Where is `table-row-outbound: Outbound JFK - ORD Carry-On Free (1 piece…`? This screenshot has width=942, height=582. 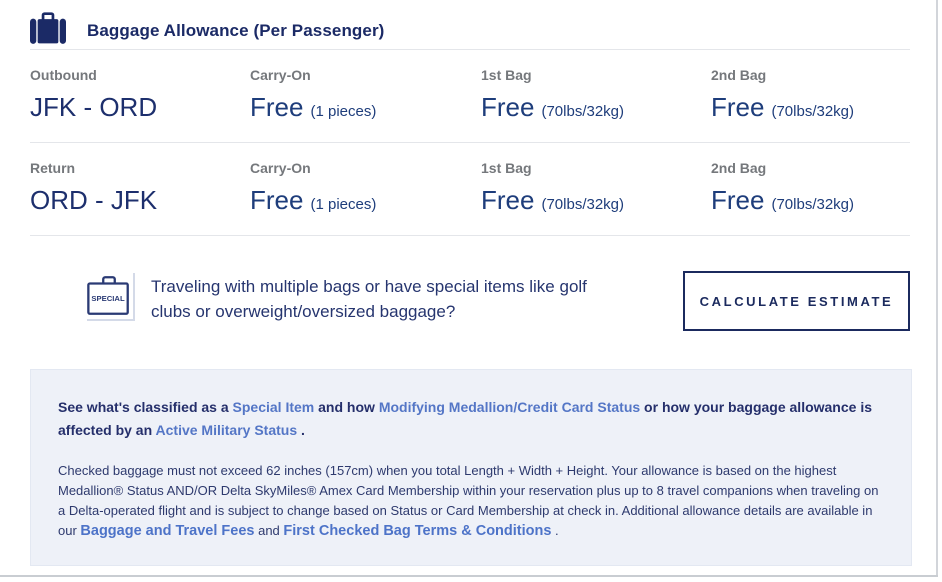
table-row-outbound: Outbound JFK - ORD Carry-On Free (1 piece… is located at coordinates (470, 95).